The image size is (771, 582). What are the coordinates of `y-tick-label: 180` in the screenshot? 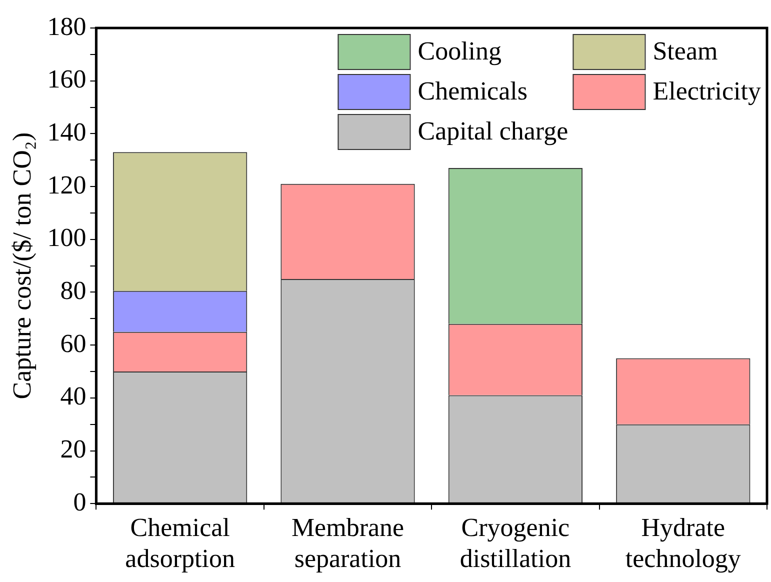 It's located at (66, 26).